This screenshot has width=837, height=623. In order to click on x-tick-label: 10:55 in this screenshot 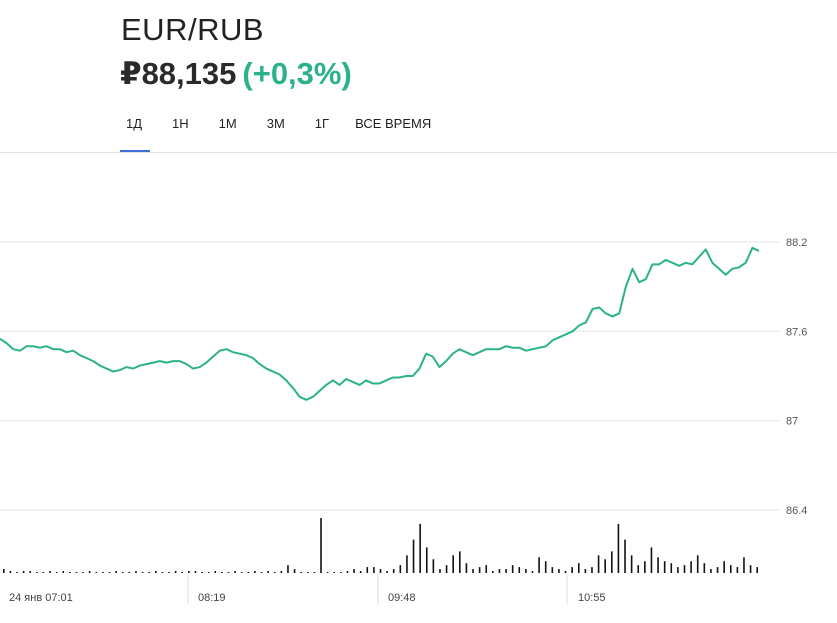, I will do `click(592, 598)`.